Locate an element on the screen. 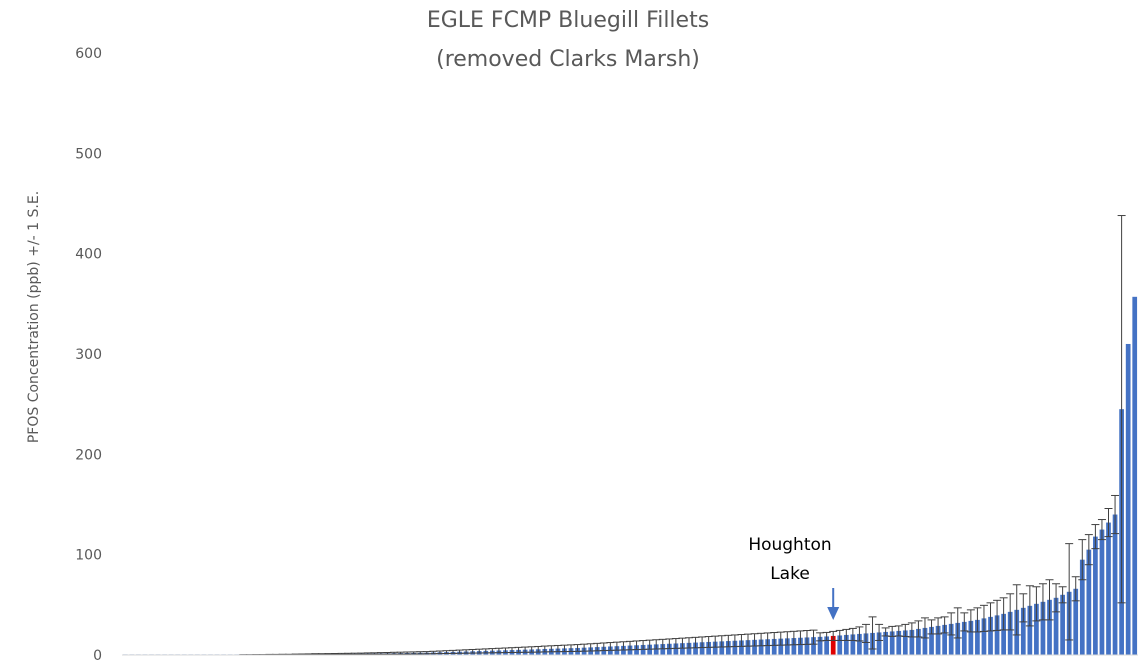  y-axis-label: PFOS Concentration (ppb) +/- 1 S.E. is located at coordinates (34, 317).